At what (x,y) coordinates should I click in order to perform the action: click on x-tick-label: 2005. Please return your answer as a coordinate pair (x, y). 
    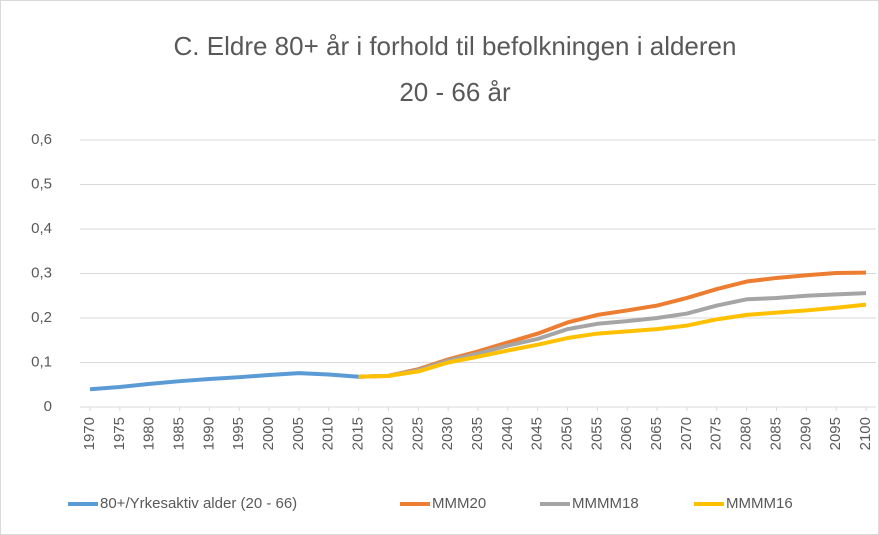
    Looking at the image, I should click on (298, 433).